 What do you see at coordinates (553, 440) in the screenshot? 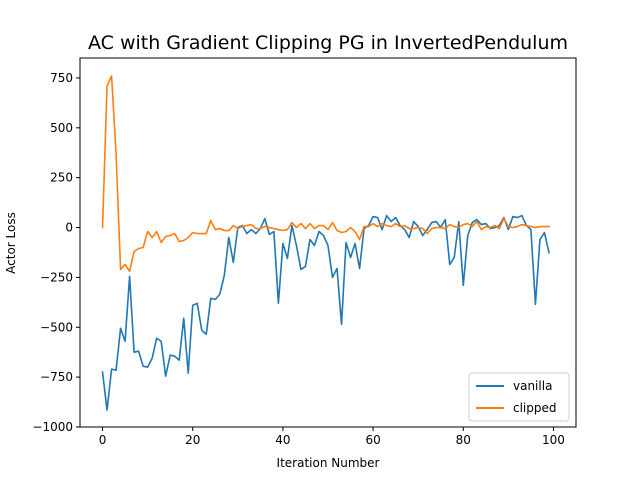
I see `x-tick-label: 100` at bounding box center [553, 440].